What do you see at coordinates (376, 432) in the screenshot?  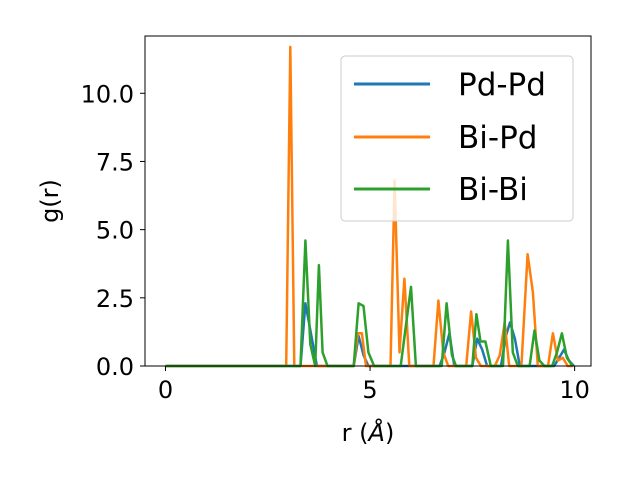 I see `x-axis-label-unit: Å` at bounding box center [376, 432].